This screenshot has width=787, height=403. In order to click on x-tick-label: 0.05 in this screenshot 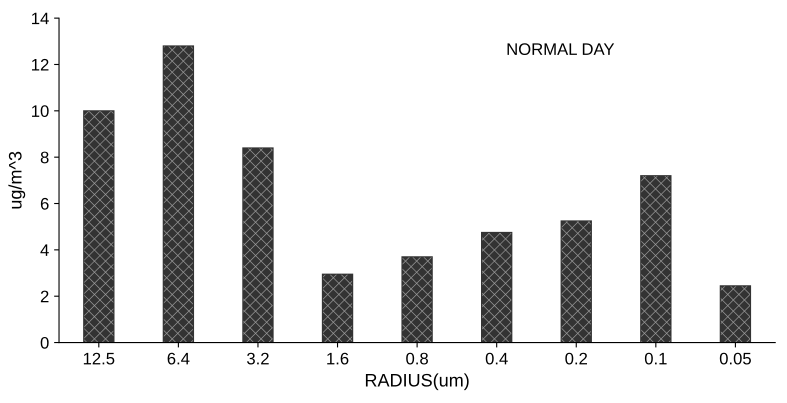, I will do `click(735, 358)`.